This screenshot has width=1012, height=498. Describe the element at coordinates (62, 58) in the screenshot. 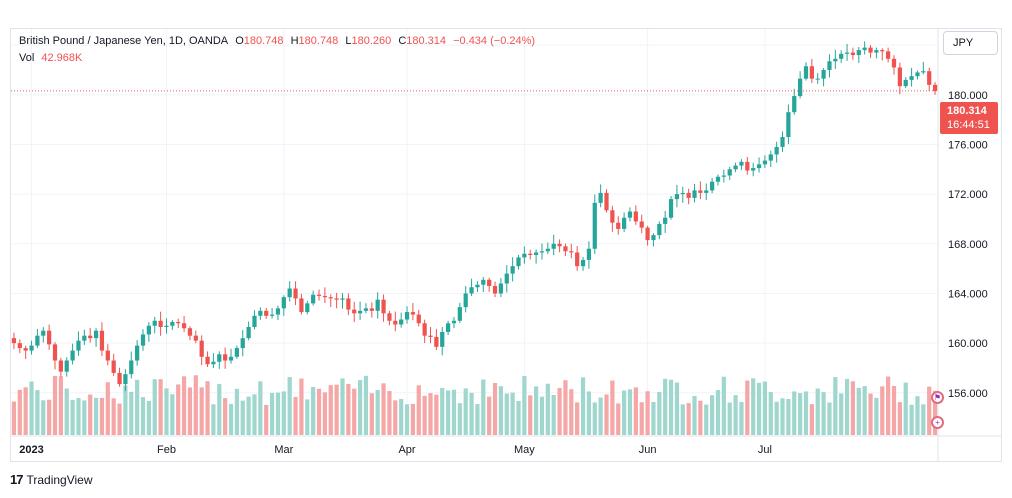

I see `volume-value: 42.968K` at that location.